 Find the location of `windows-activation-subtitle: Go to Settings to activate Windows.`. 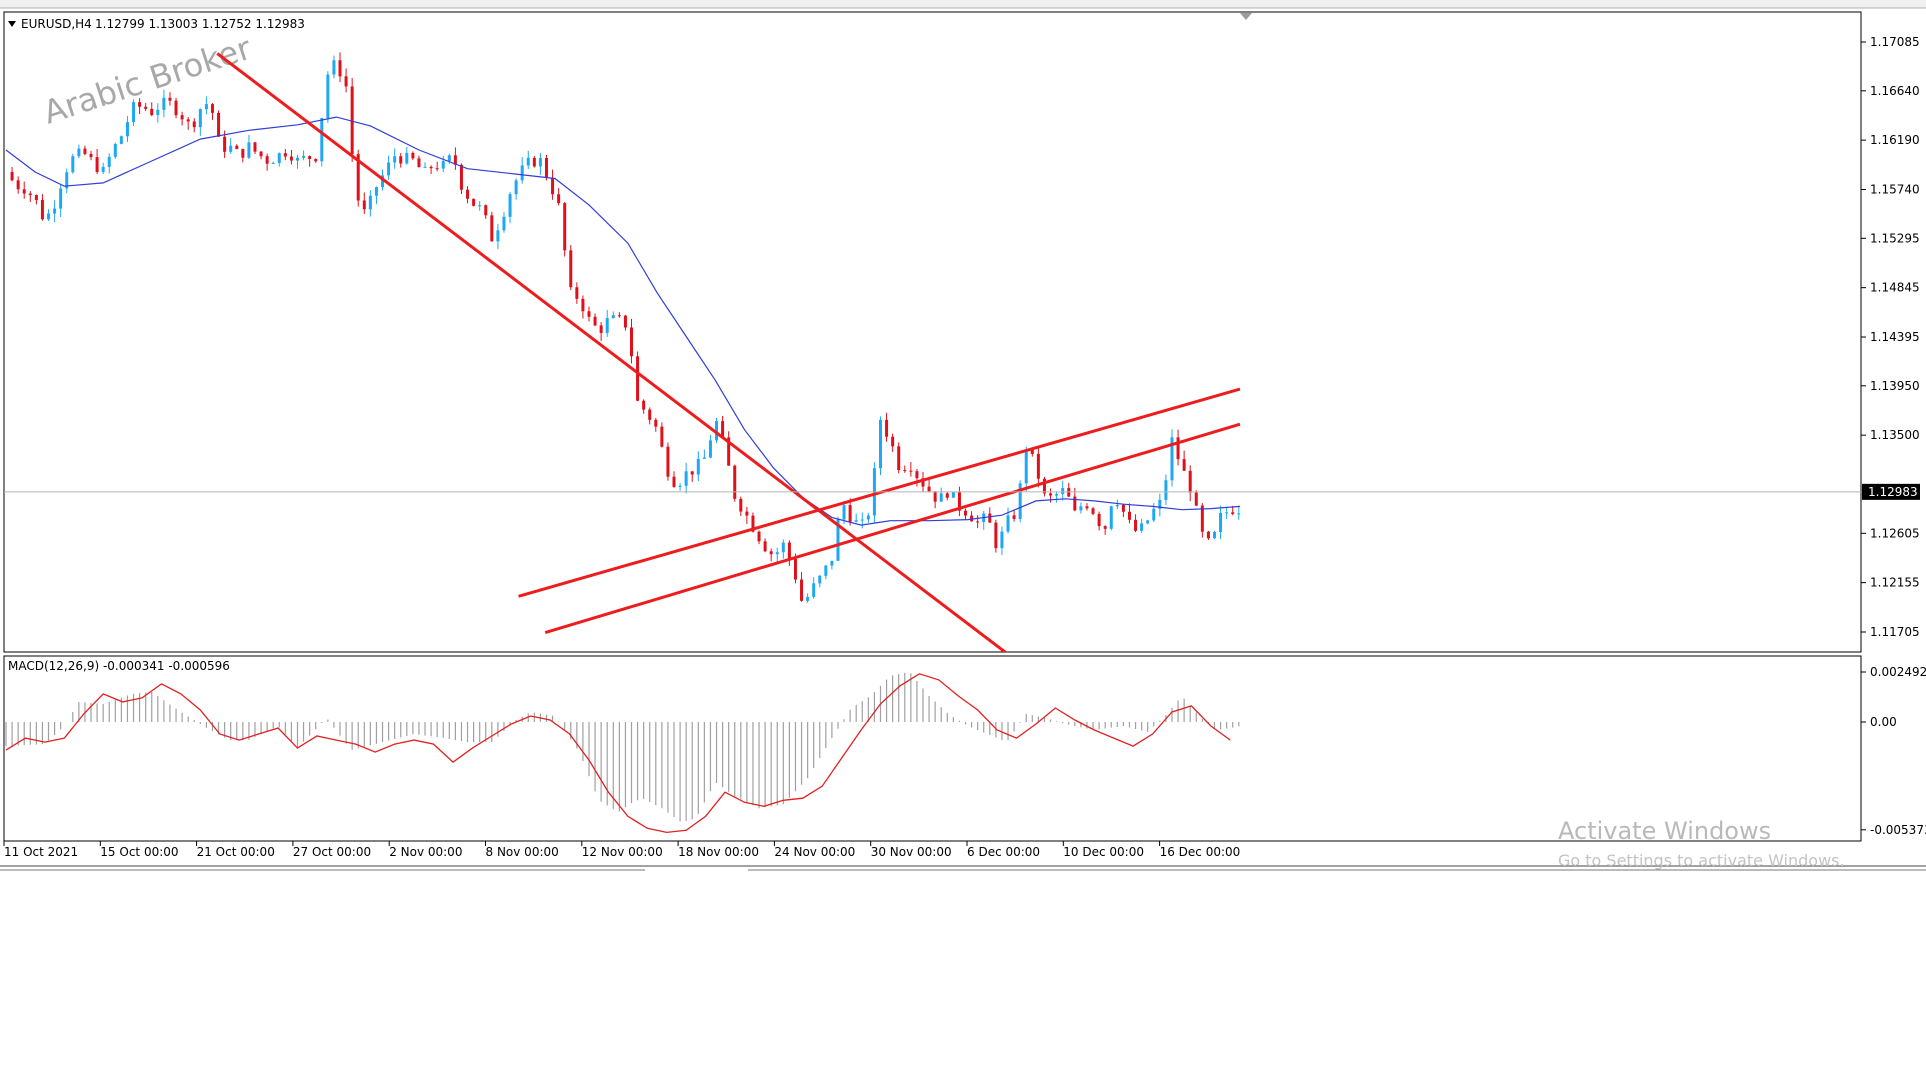

windows-activation-subtitle: Go to Settings to activate Windows. is located at coordinates (1701, 860).